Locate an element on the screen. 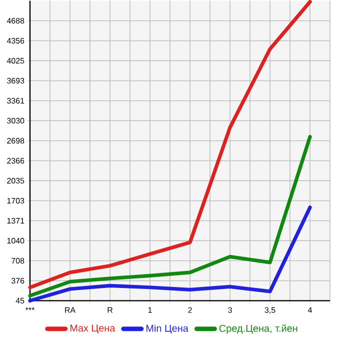 The width and height of the screenshot is (345, 337). legend-label: Min Цена is located at coordinates (167, 329).